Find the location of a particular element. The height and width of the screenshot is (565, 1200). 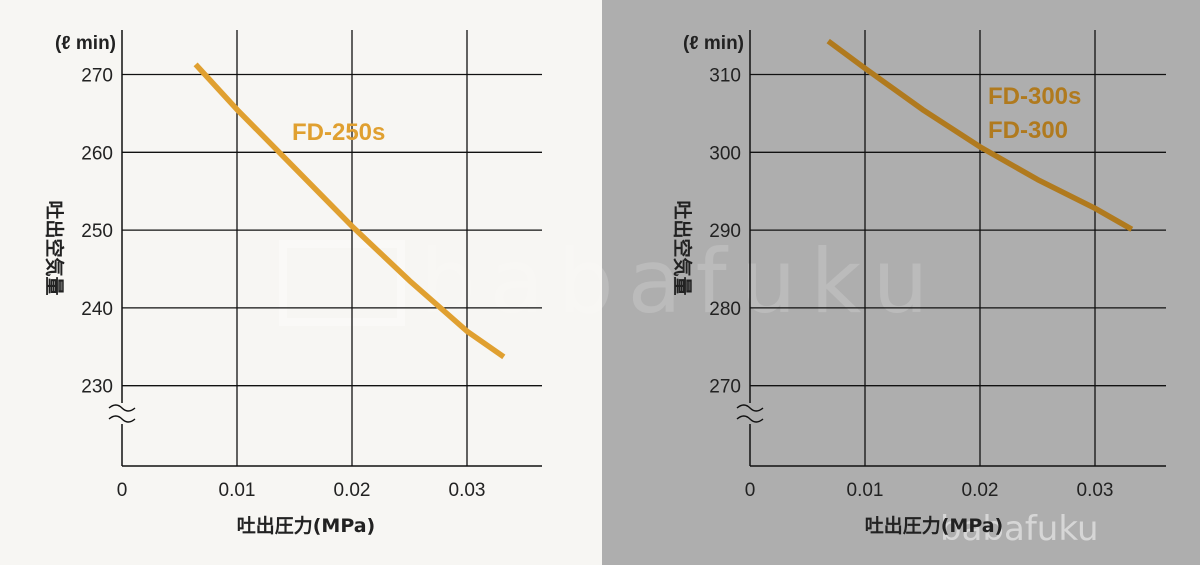

y-tick-label: 250 is located at coordinates (97, 231).